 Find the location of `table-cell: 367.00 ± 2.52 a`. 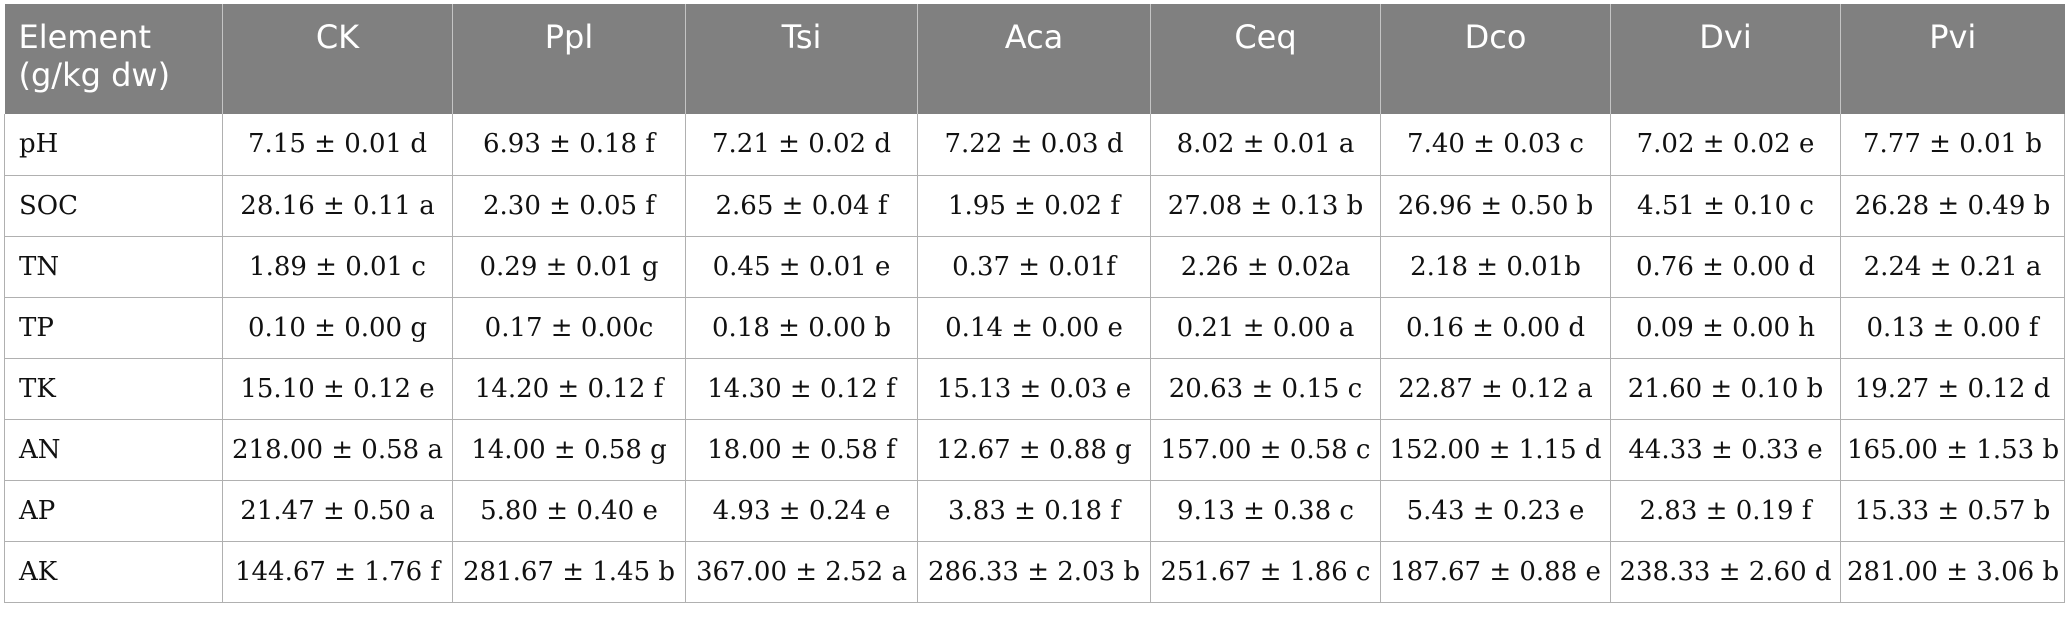

table-cell: 367.00 ± 2.52 a is located at coordinates (801, 572).